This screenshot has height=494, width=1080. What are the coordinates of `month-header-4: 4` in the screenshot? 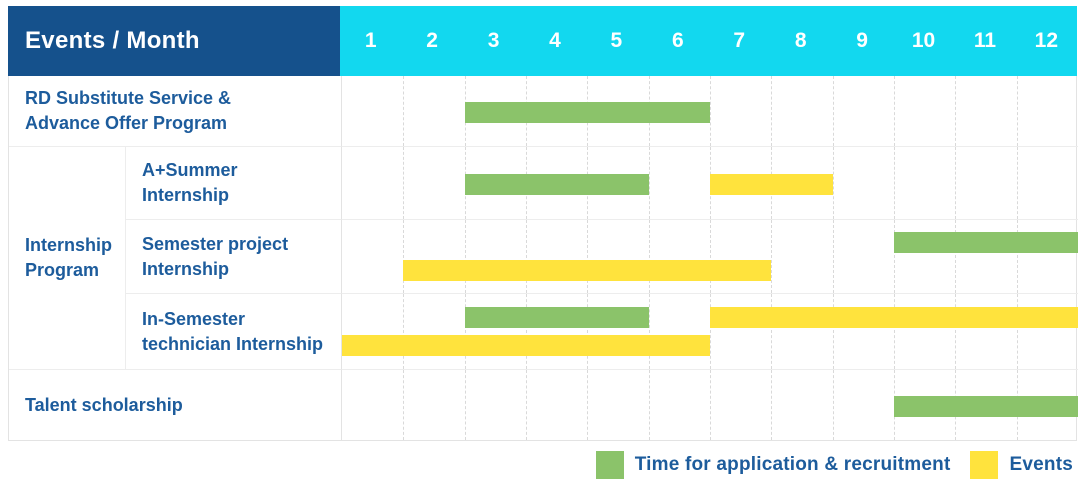 It's located at (555, 40).